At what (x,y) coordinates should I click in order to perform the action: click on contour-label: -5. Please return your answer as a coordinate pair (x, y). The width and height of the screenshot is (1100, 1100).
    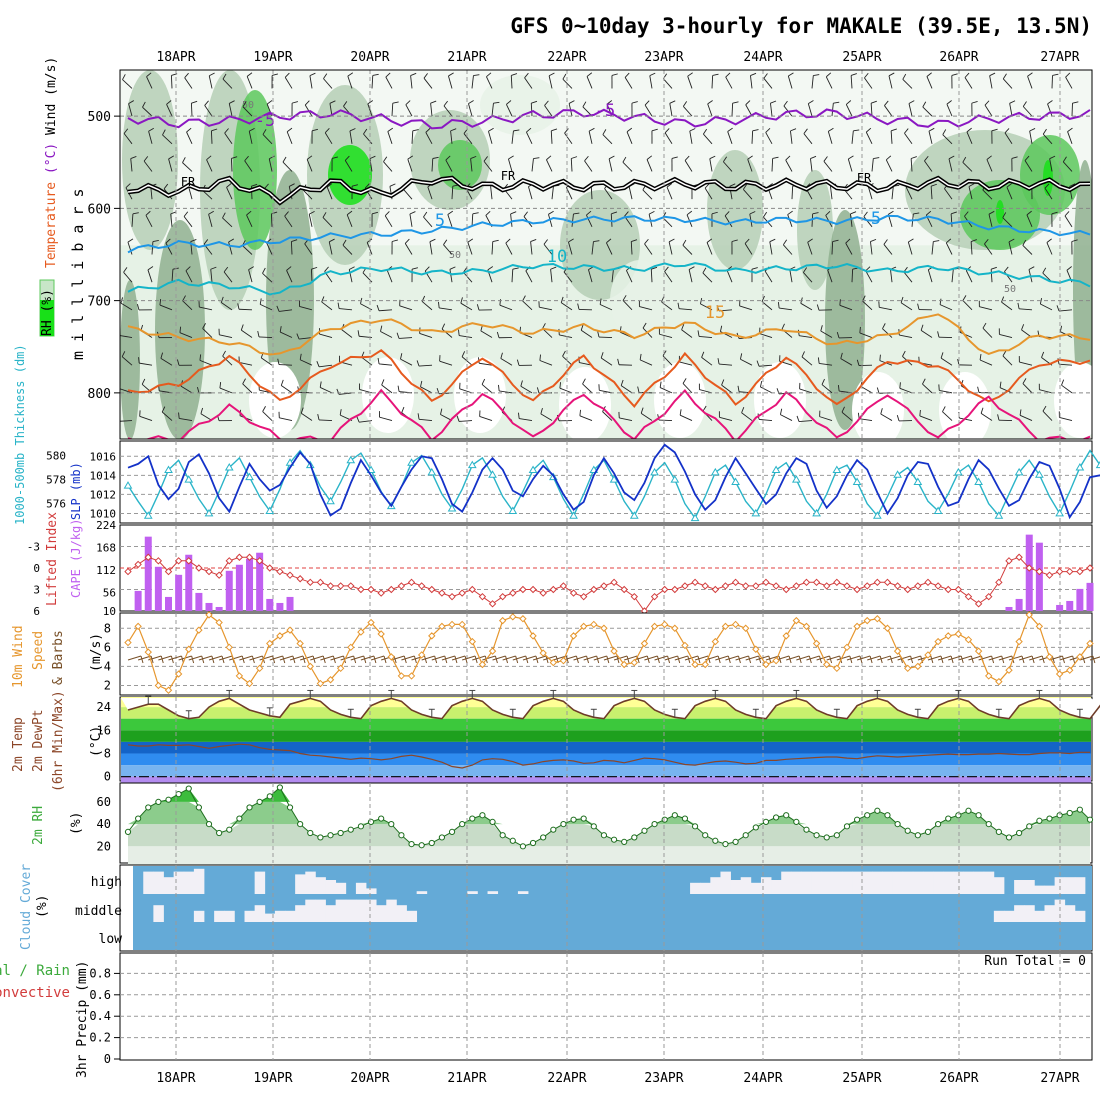
    Looking at the image, I should click on (265, 121).